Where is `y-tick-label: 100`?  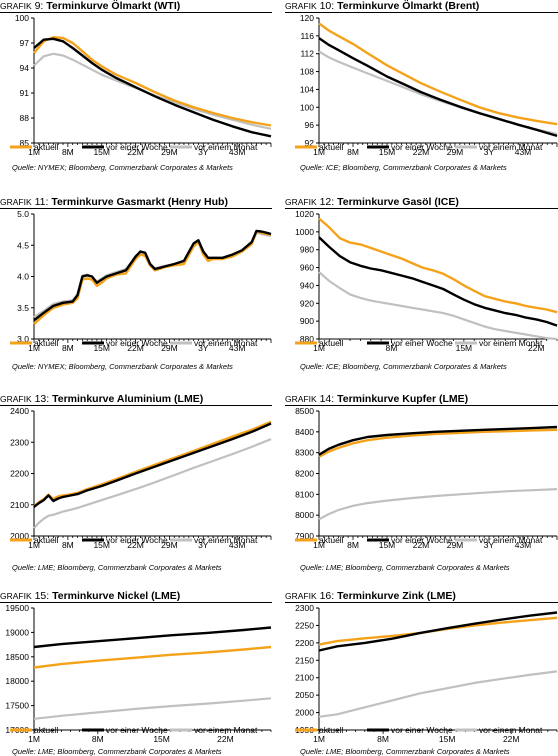 y-tick-label: 100 is located at coordinates (307, 107).